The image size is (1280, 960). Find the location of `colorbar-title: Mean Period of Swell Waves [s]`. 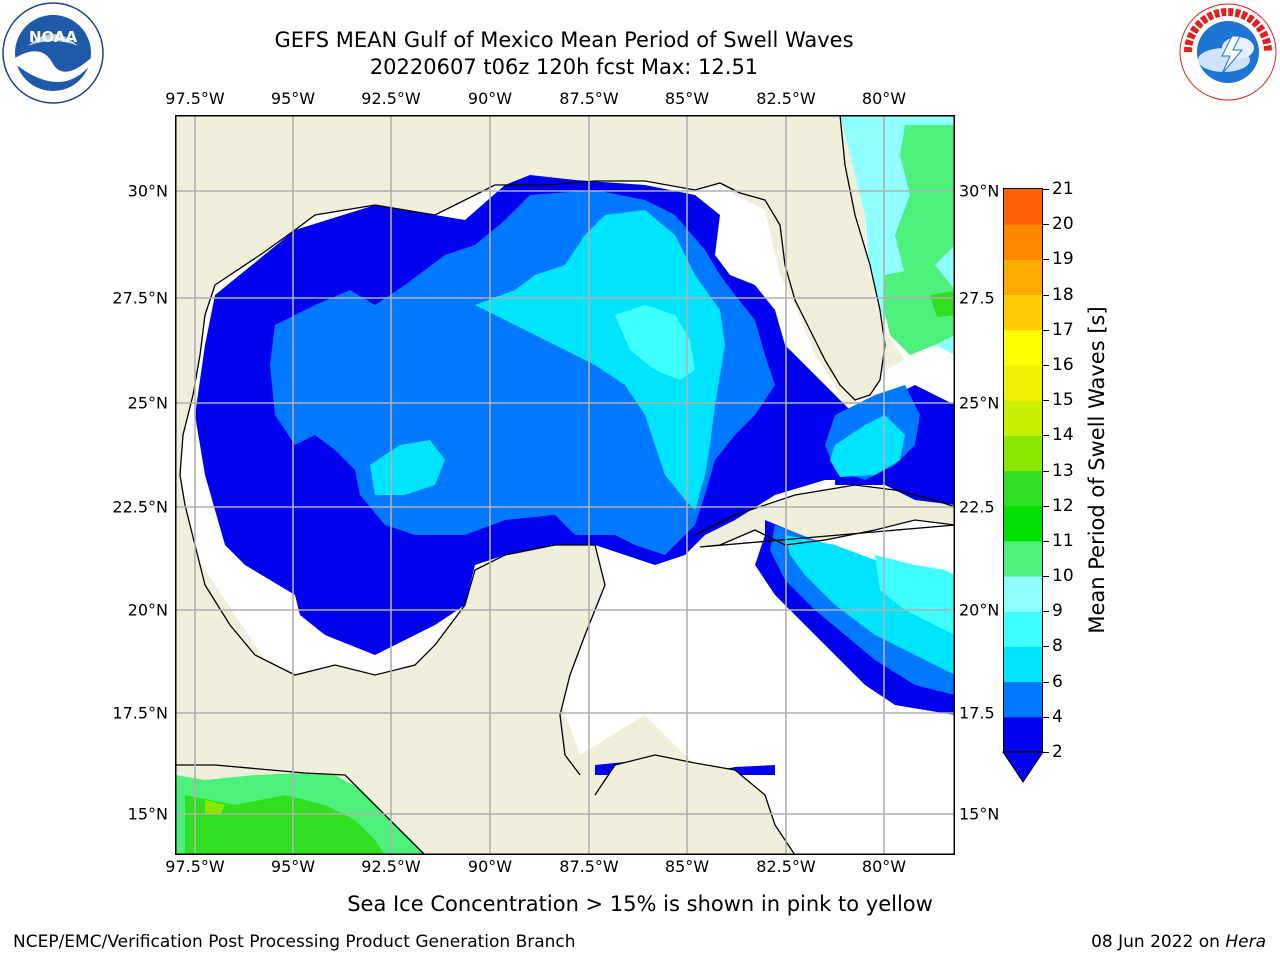

colorbar-title: Mean Period of Swell Waves [s] is located at coordinates (1097, 470).